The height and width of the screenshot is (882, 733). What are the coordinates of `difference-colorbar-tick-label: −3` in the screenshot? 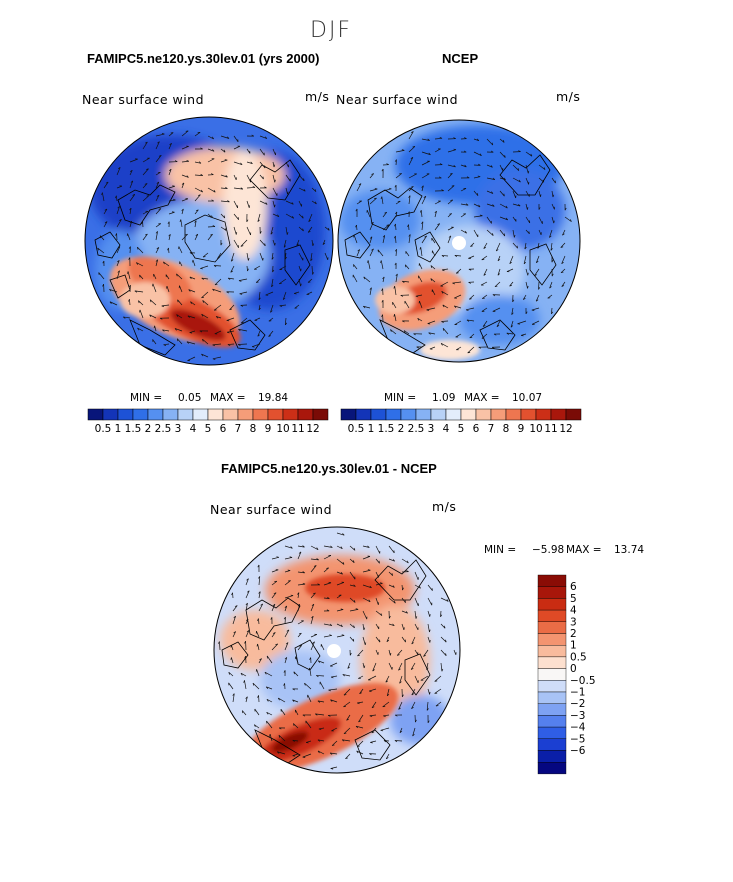 It's located at (577, 716).